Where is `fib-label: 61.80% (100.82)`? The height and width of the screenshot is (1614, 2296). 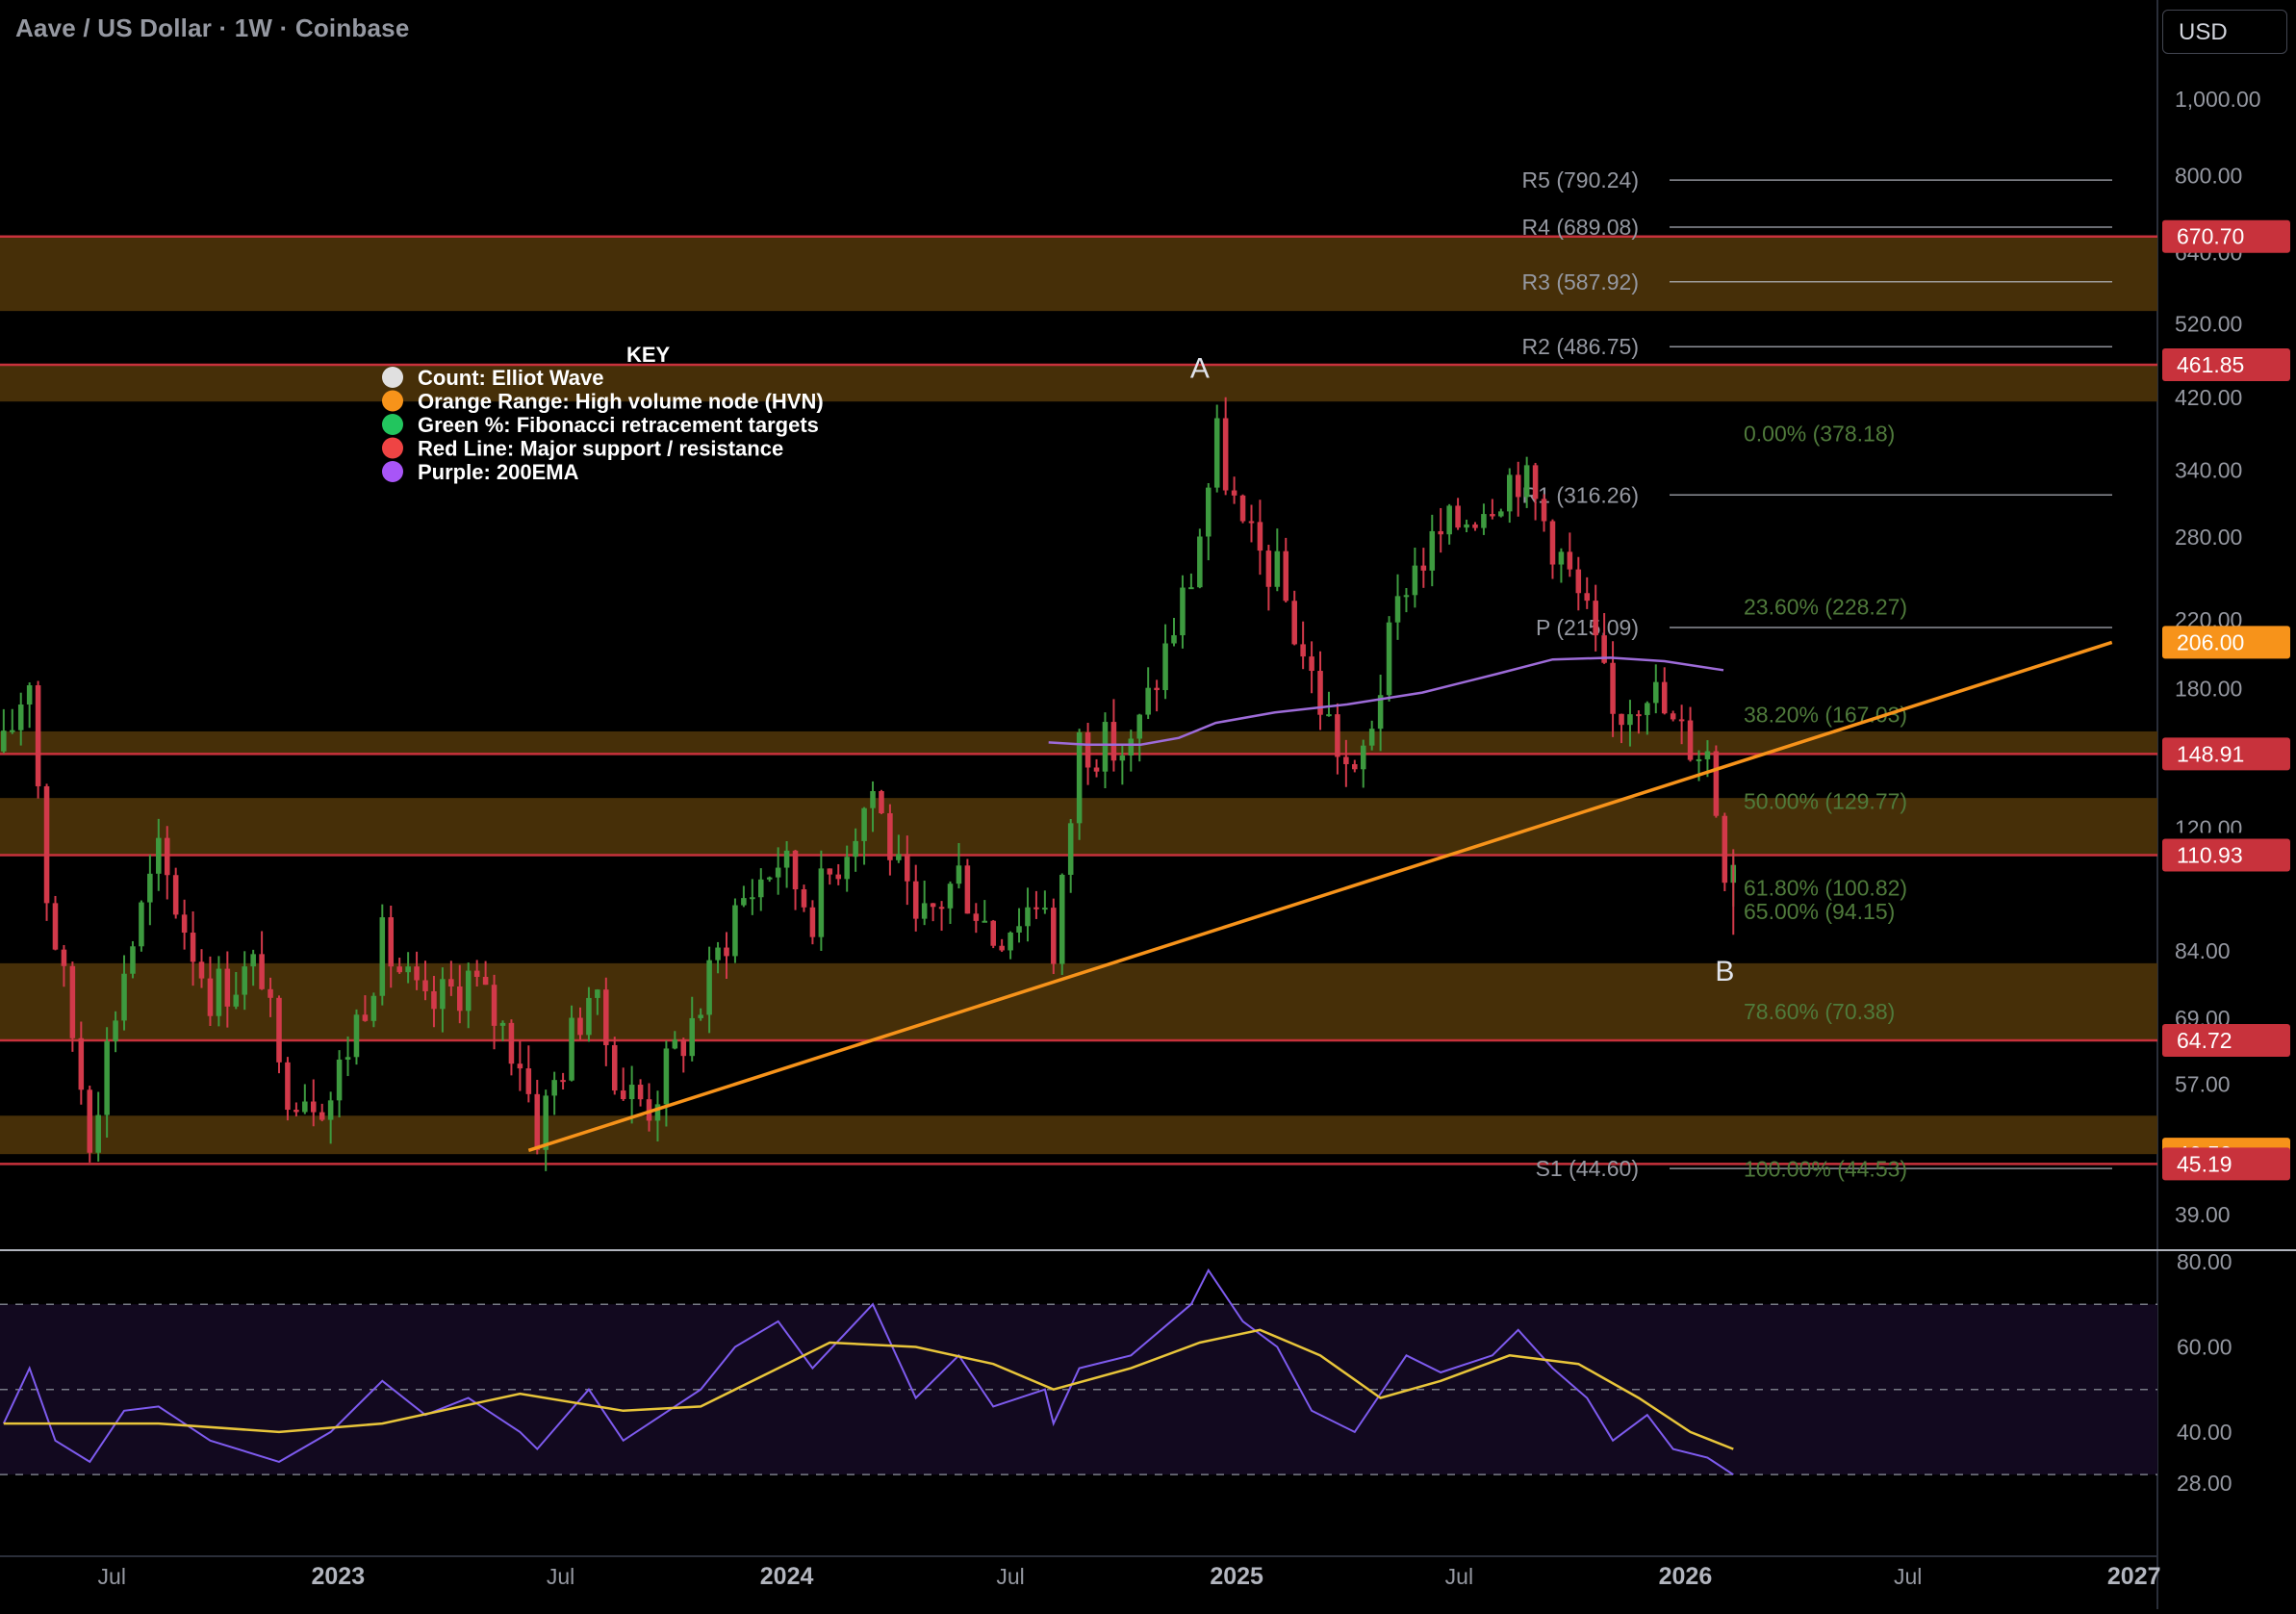
fib-label: 61.80% (100.82) is located at coordinates (1825, 889).